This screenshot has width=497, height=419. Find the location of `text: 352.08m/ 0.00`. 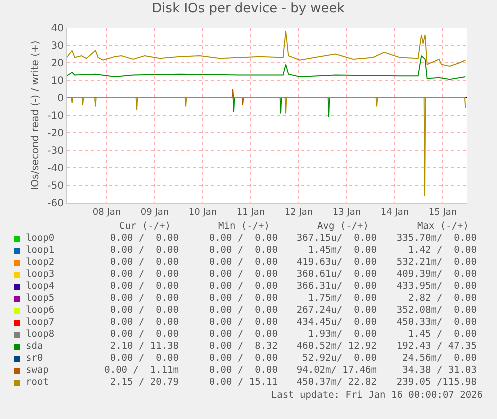

text: 352.08m/ 0.00 is located at coordinates (436, 311).